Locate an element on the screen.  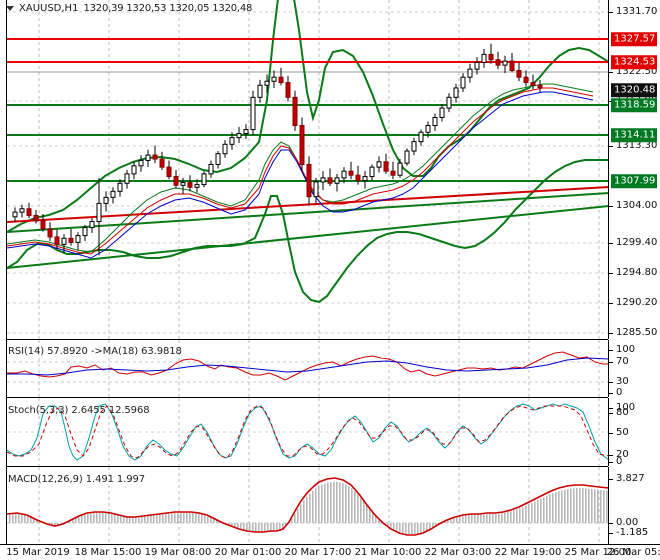
level-price-badge: 1314.11 is located at coordinates (634, 135).